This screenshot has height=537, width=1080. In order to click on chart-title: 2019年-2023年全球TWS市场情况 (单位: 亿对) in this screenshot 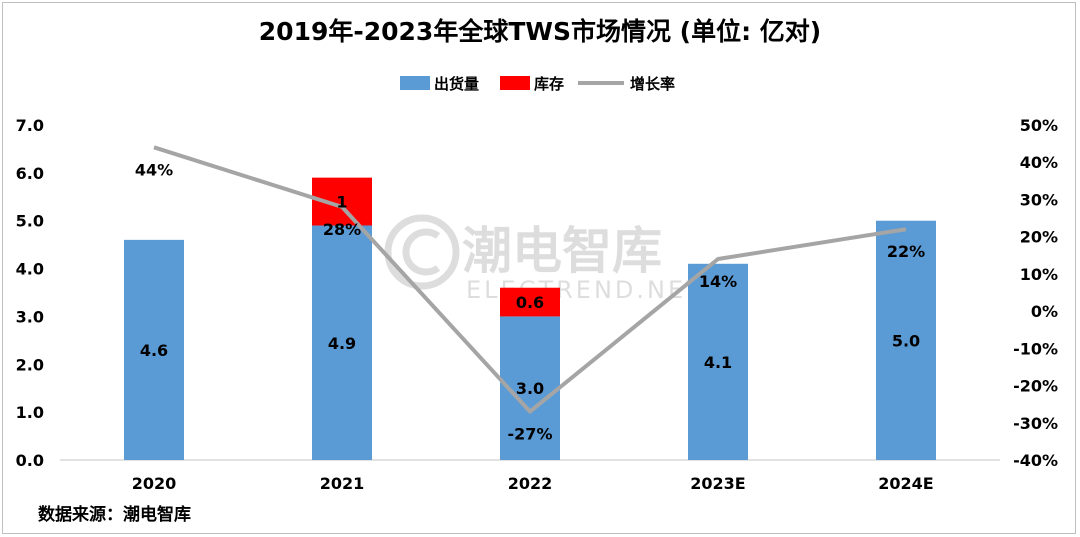, I will do `click(540, 31)`.